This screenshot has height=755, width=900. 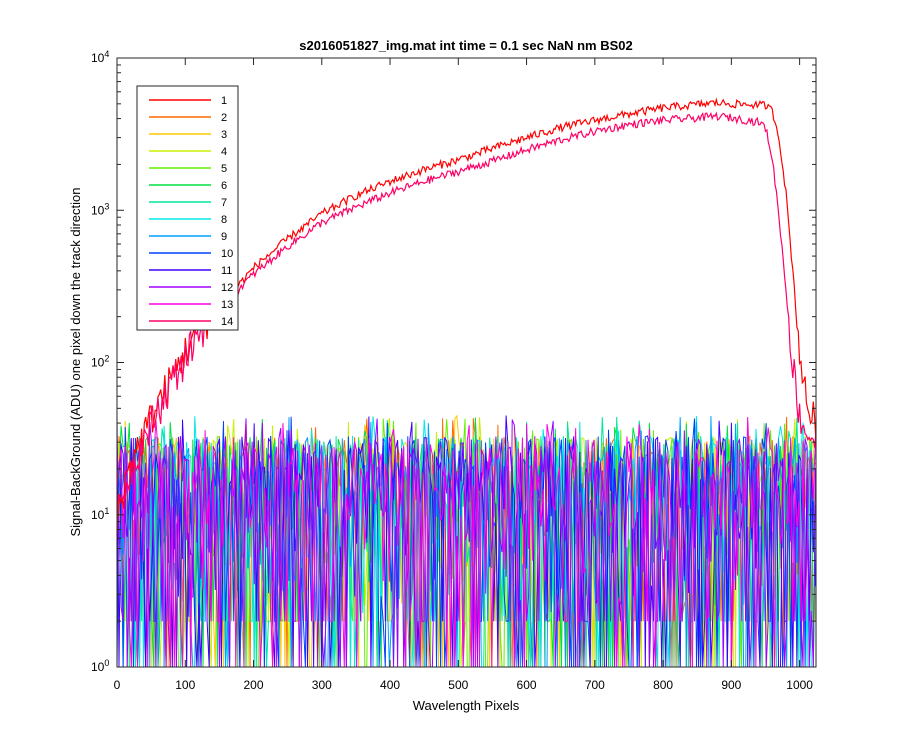 What do you see at coordinates (224, 135) in the screenshot?
I see `legend-label-3: 3` at bounding box center [224, 135].